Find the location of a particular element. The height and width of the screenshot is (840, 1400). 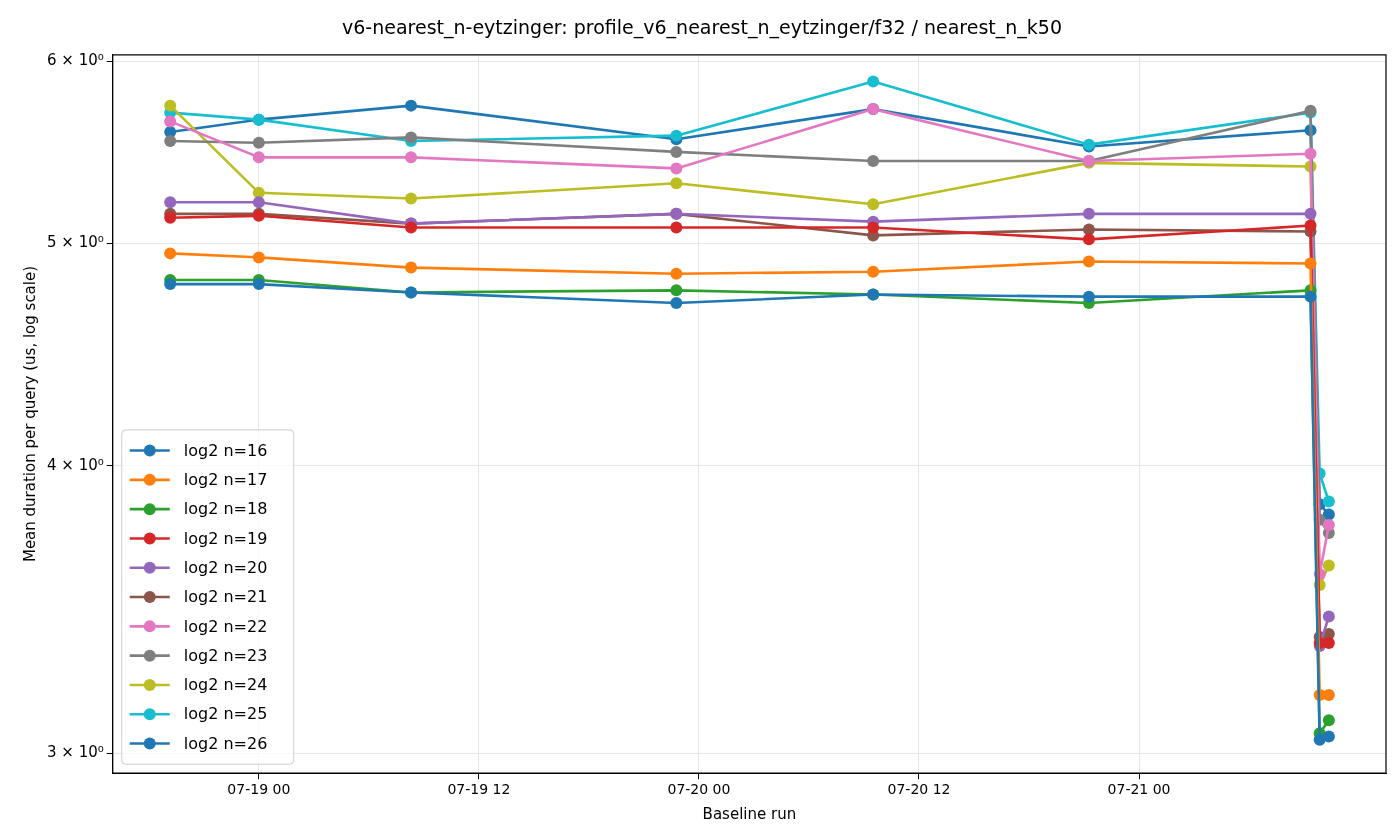

legend-label: log2 n=18 is located at coordinates (225, 509).